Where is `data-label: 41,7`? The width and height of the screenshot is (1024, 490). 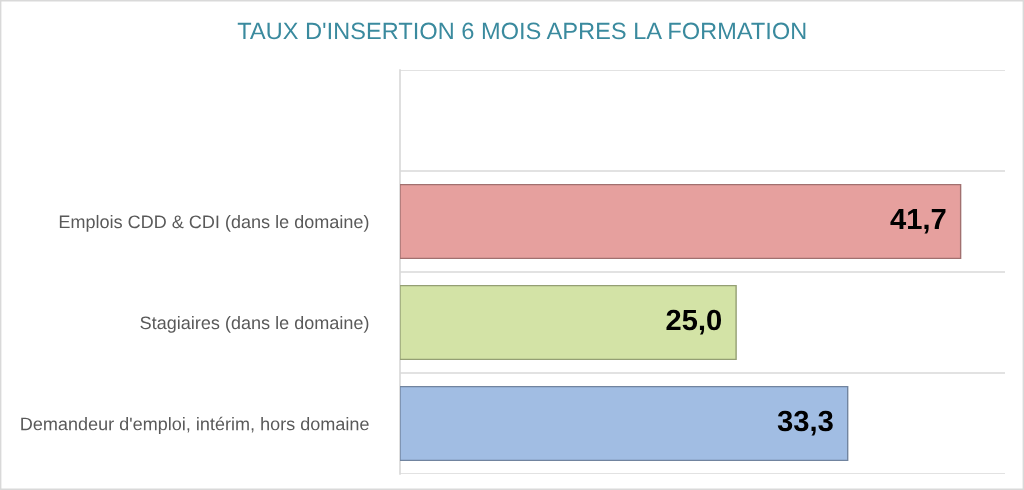
data-label: 41,7 is located at coordinates (918, 221).